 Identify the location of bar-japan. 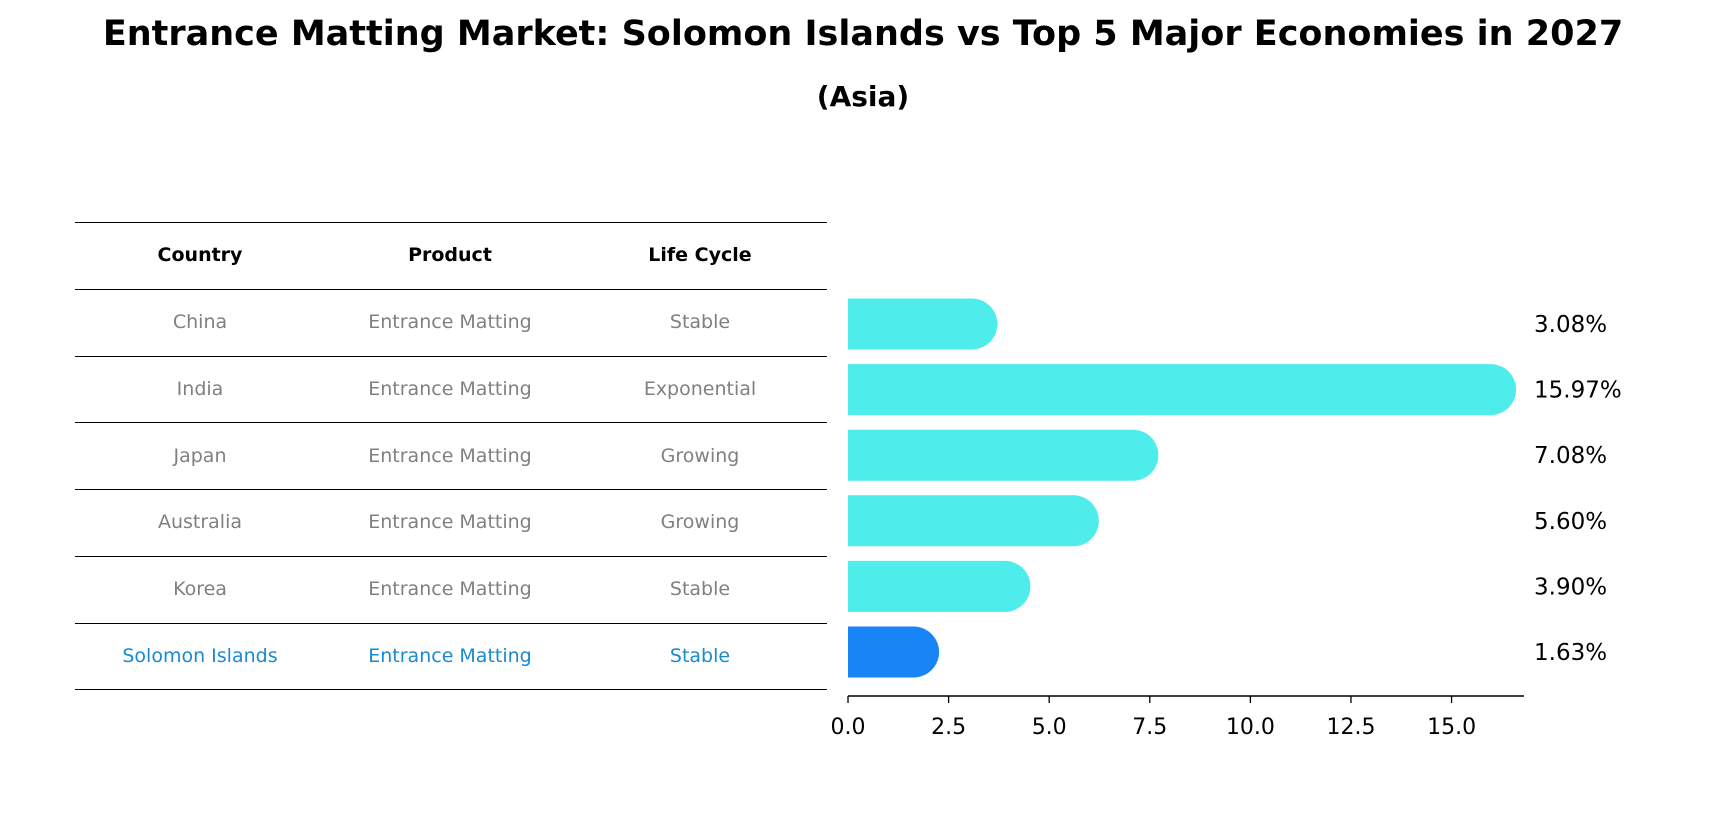
(1003, 455).